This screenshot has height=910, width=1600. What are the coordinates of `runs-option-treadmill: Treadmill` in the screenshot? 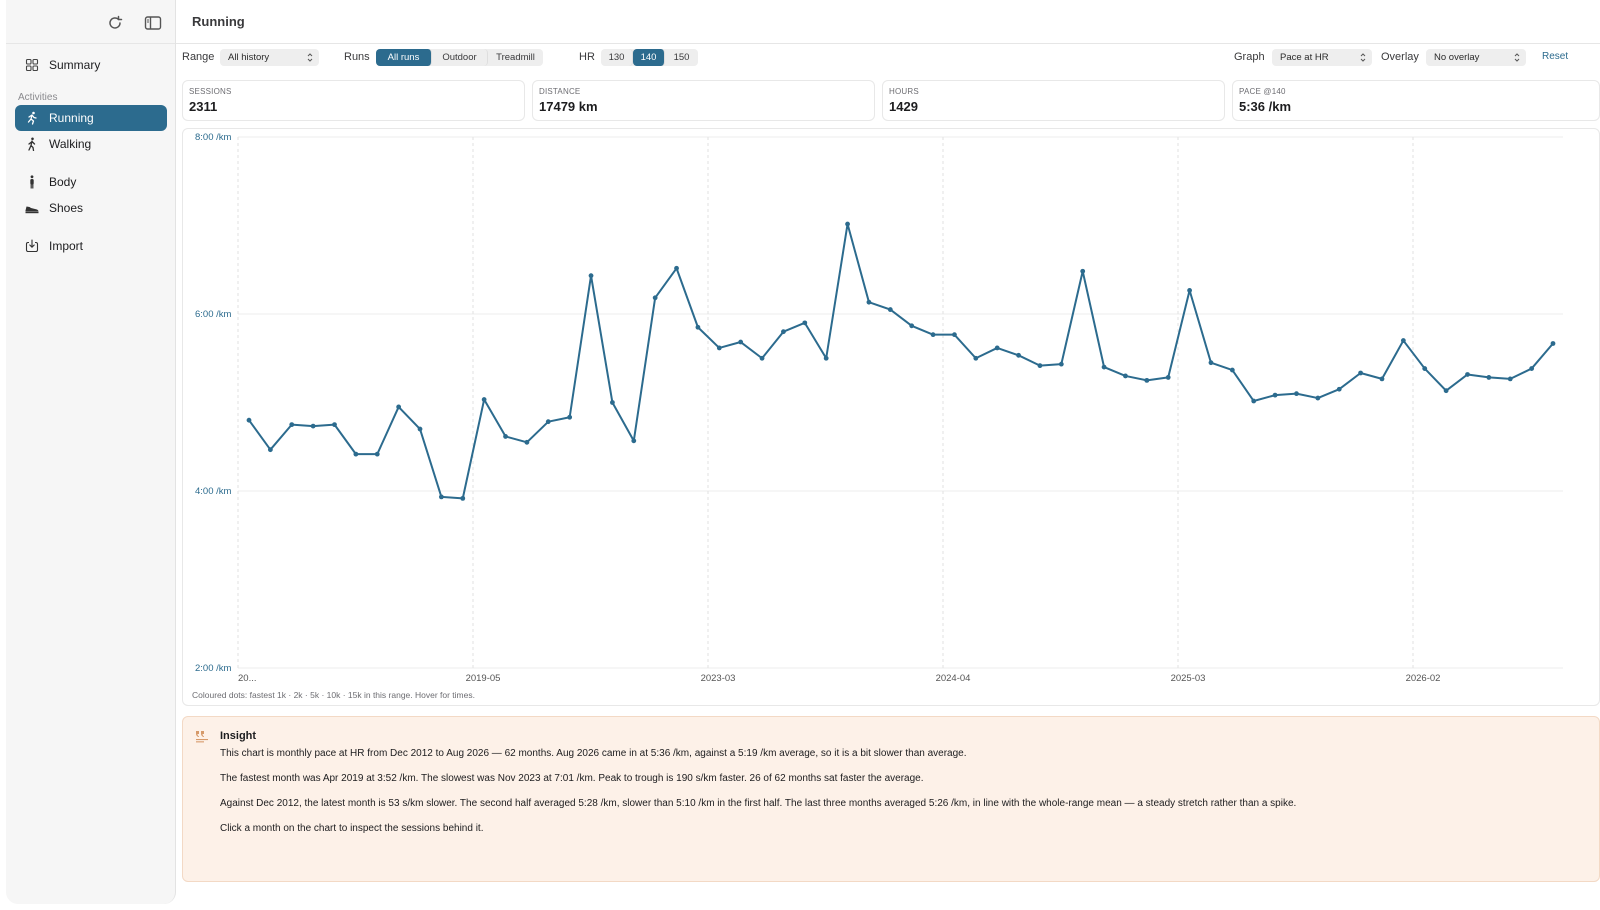 It's located at (515, 57).